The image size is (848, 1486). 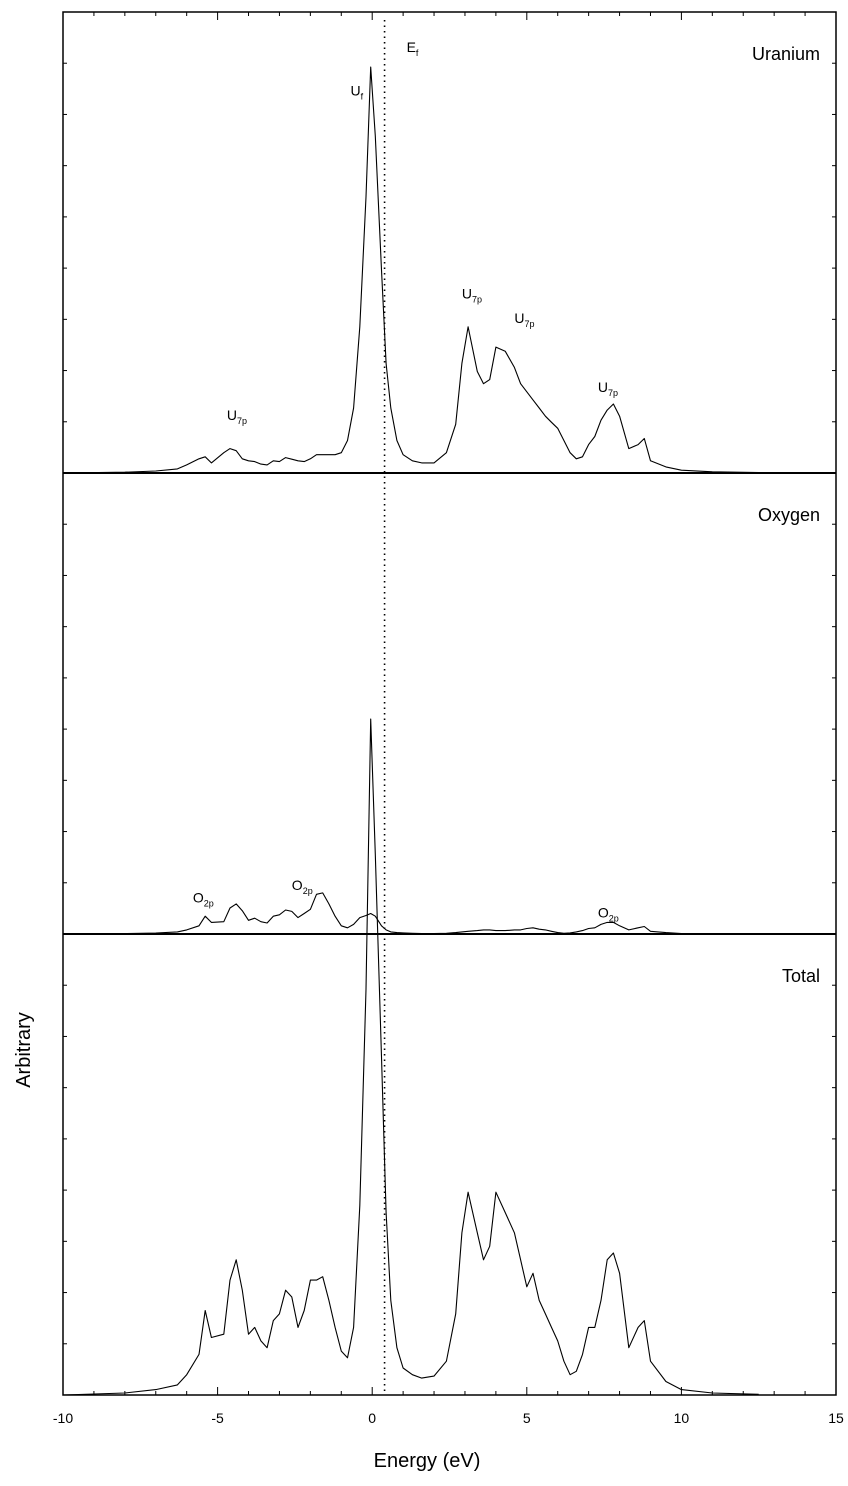 I want to click on dos-curve-oxygen, so click(x=410, y=913).